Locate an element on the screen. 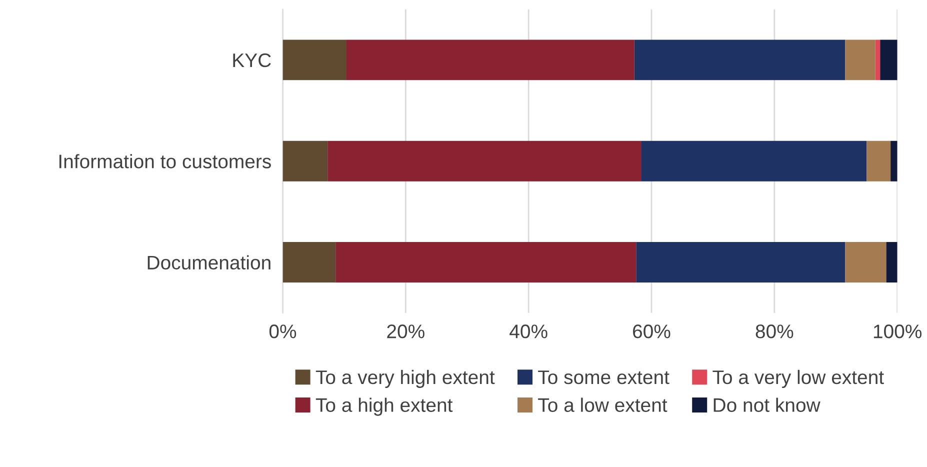  legend-label: To some extent is located at coordinates (604, 377).